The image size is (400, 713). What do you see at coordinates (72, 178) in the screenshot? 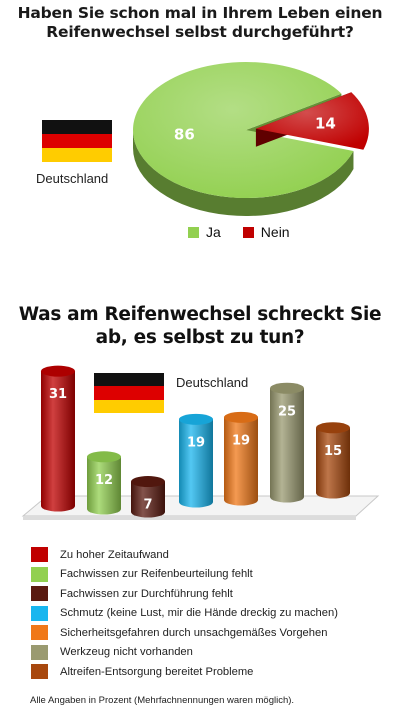
I see `pie-country-label: Deutschland` at bounding box center [72, 178].